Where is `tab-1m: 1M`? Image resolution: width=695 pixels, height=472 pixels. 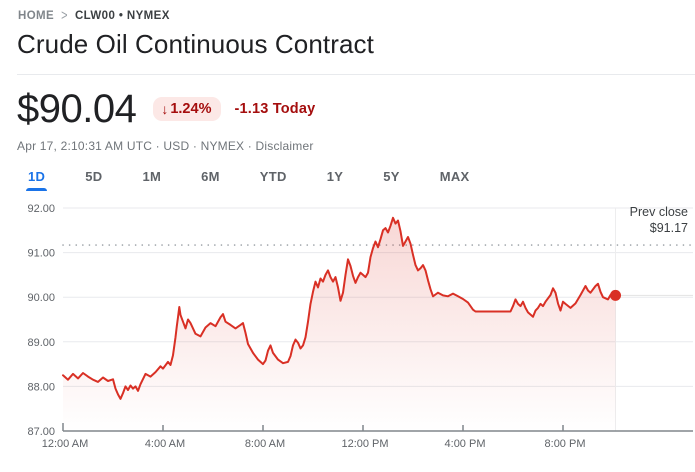
tab-1m: 1M is located at coordinates (152, 176).